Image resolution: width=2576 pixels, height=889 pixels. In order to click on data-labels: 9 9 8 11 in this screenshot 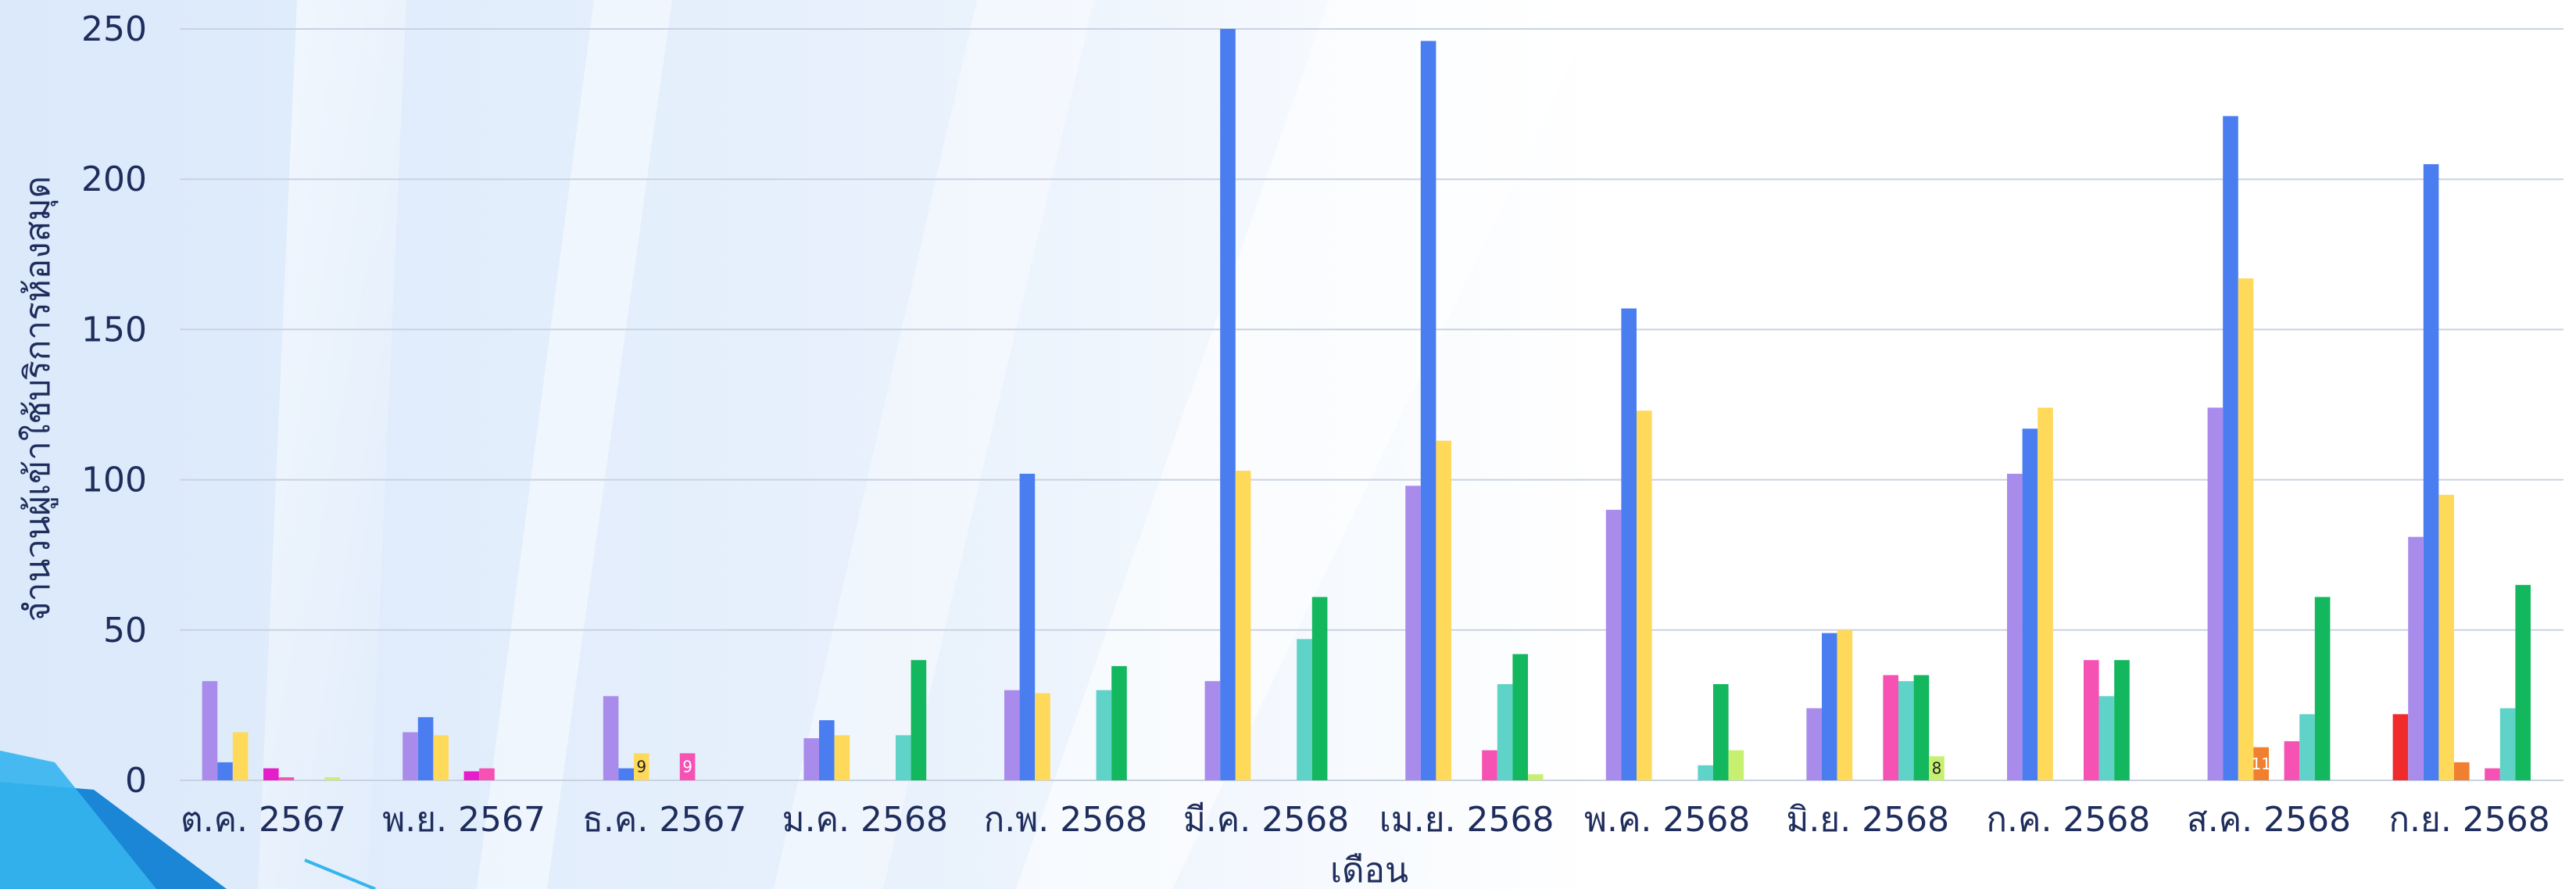, I will do `click(1453, 767)`.